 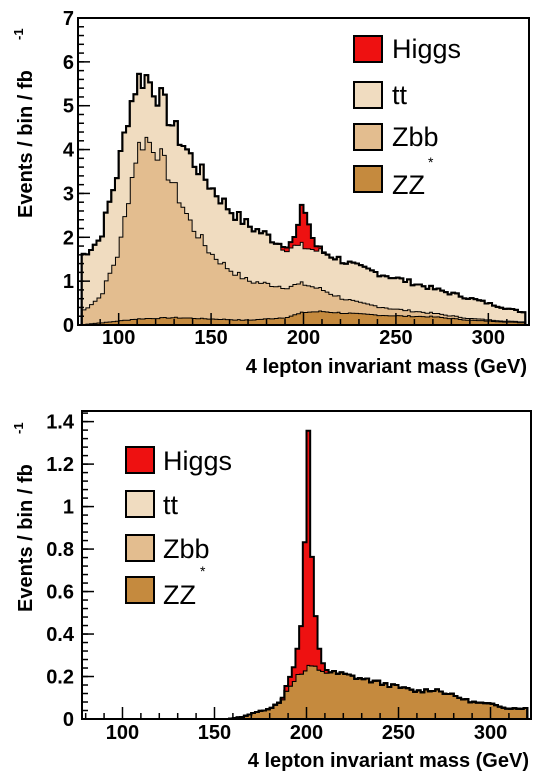 What do you see at coordinates (26, 538) in the screenshot?
I see `bottom-y-axis-title: Events / bin / fb` at bounding box center [26, 538].